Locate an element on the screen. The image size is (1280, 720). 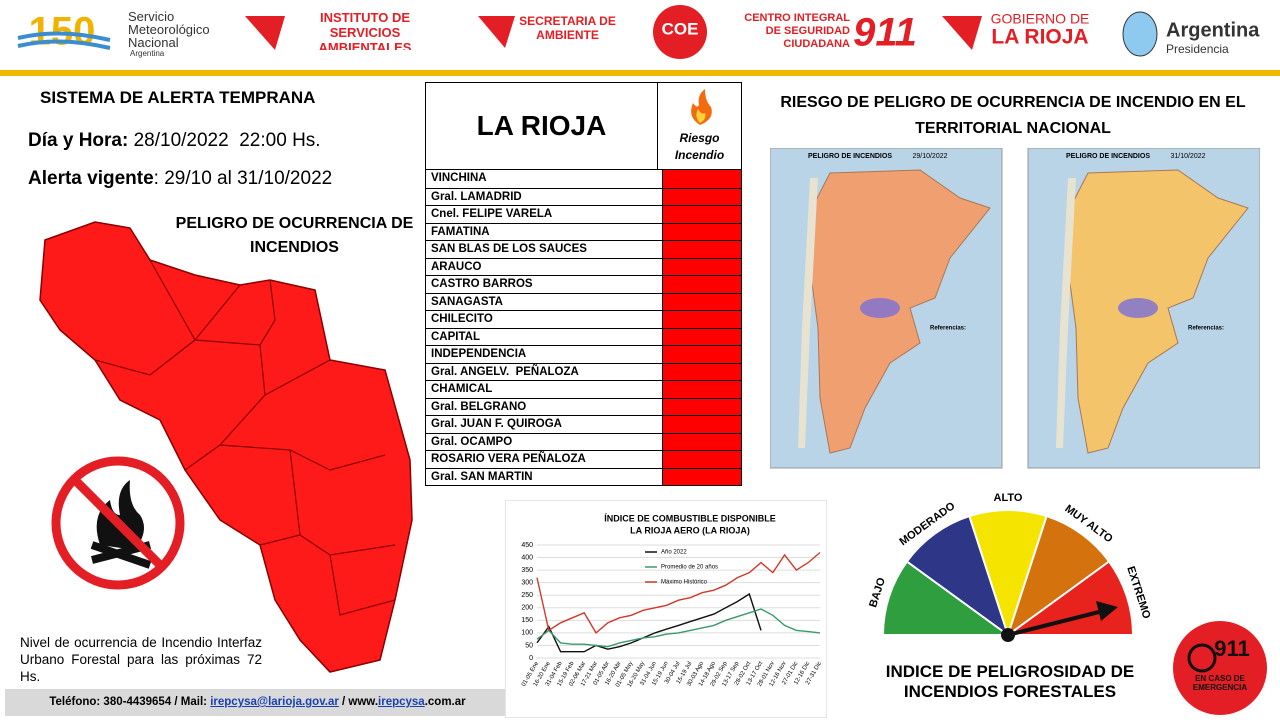
emergency-badge: 911 EN CASO DE EMERGENCIA is located at coordinates (1220, 668).